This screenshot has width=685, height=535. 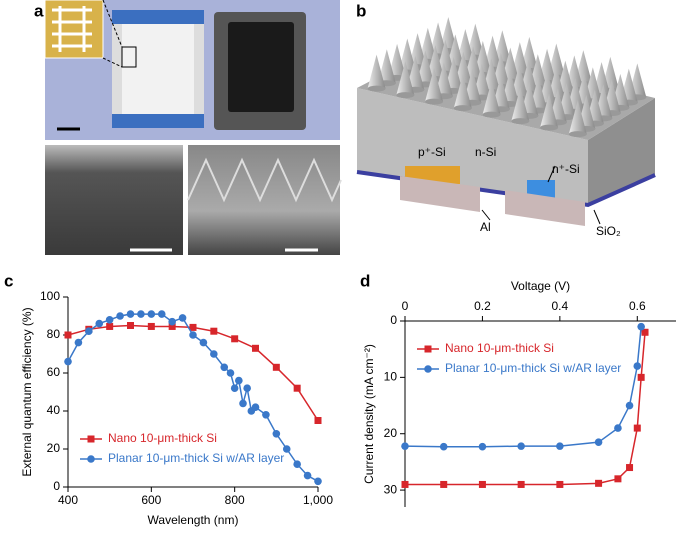 I want to click on x-tick-label: 1,000, so click(x=318, y=500).